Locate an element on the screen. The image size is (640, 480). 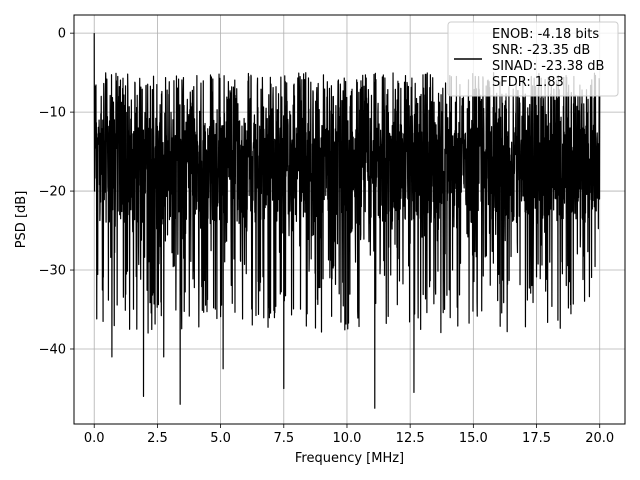
y-tick-label: −30 is located at coordinates (52, 271).